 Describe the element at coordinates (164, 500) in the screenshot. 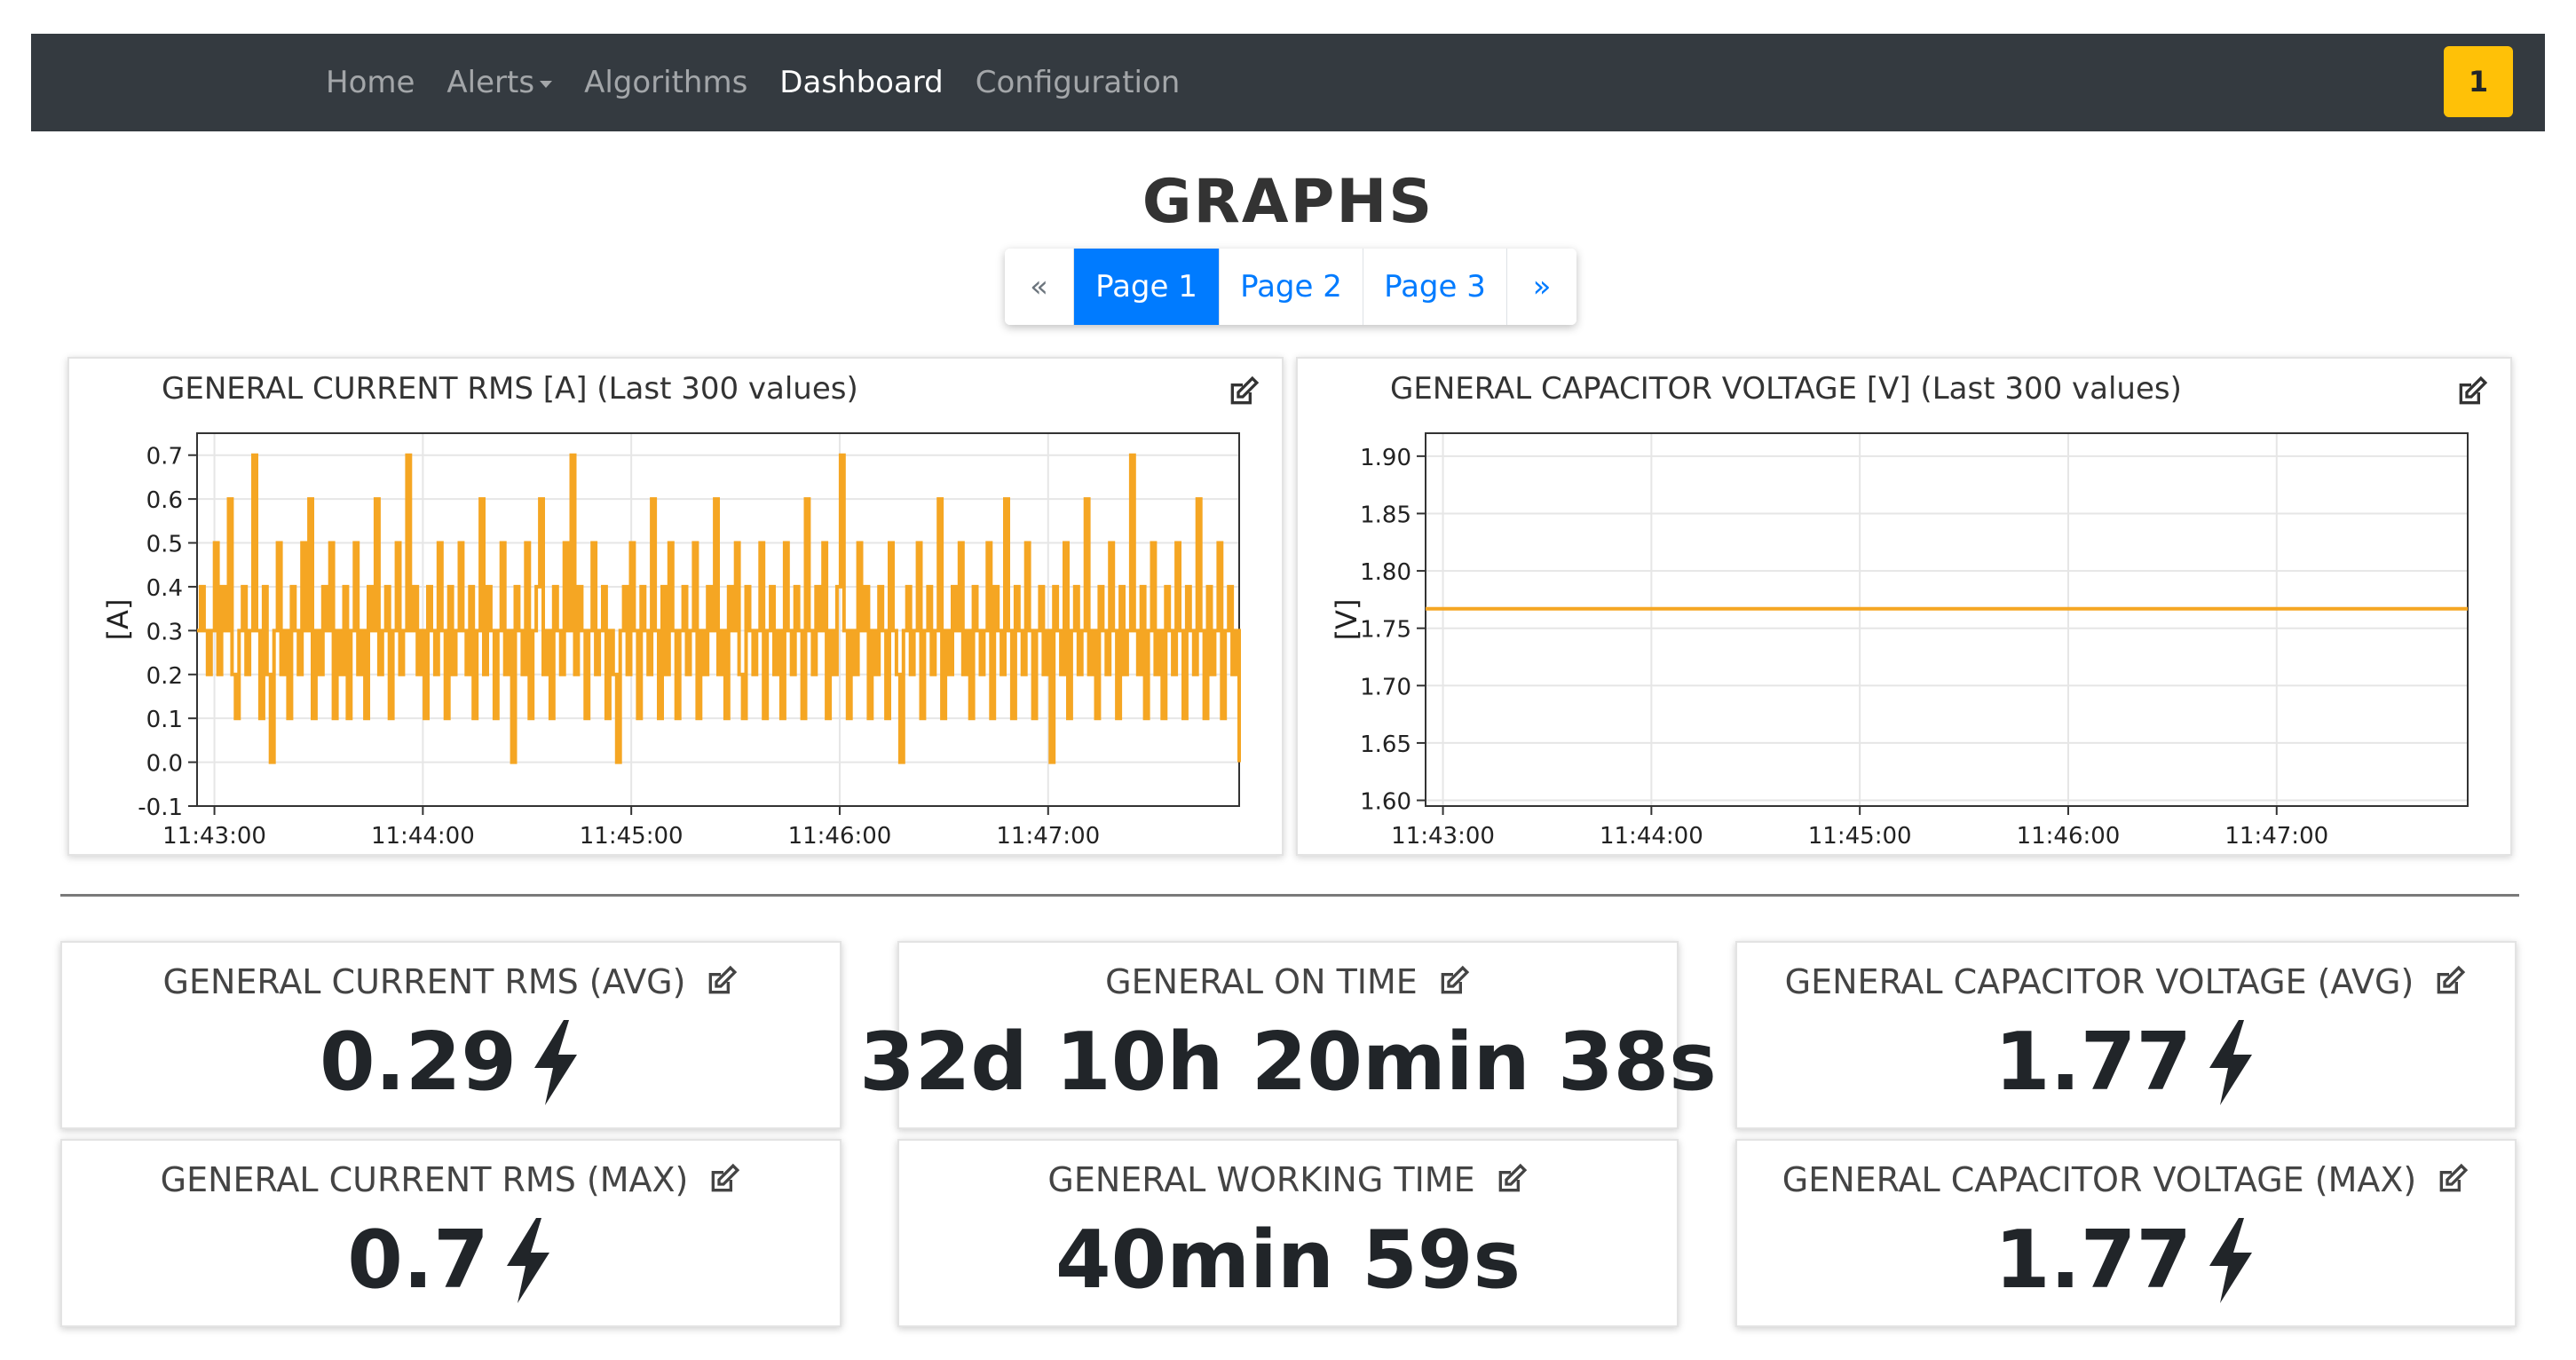

I see `y-tick-label: 0.6` at that location.